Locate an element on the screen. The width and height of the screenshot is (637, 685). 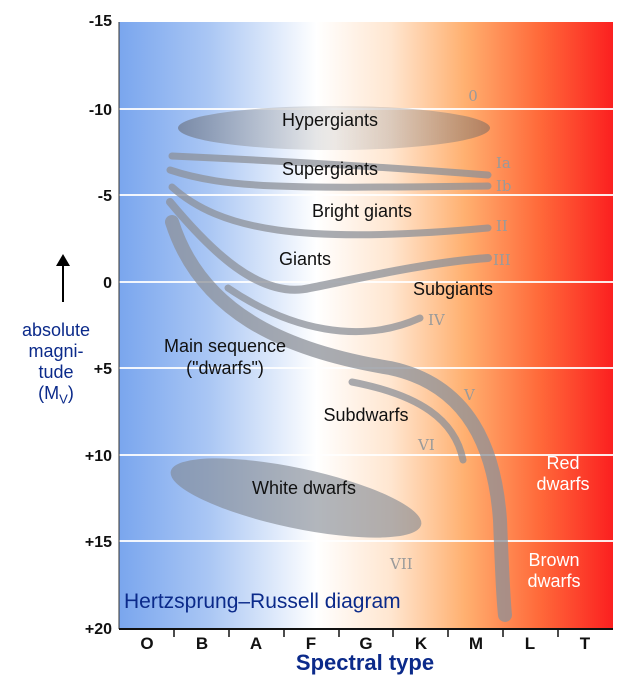
y-axis-label-line3: tude is located at coordinates (56, 372).